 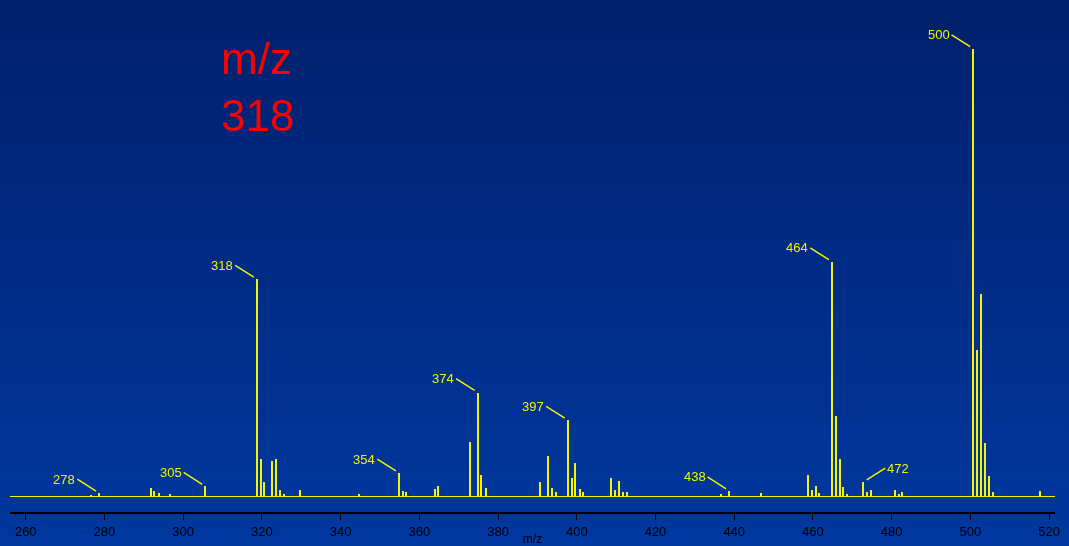 I want to click on annotation: 464, so click(x=797, y=247).